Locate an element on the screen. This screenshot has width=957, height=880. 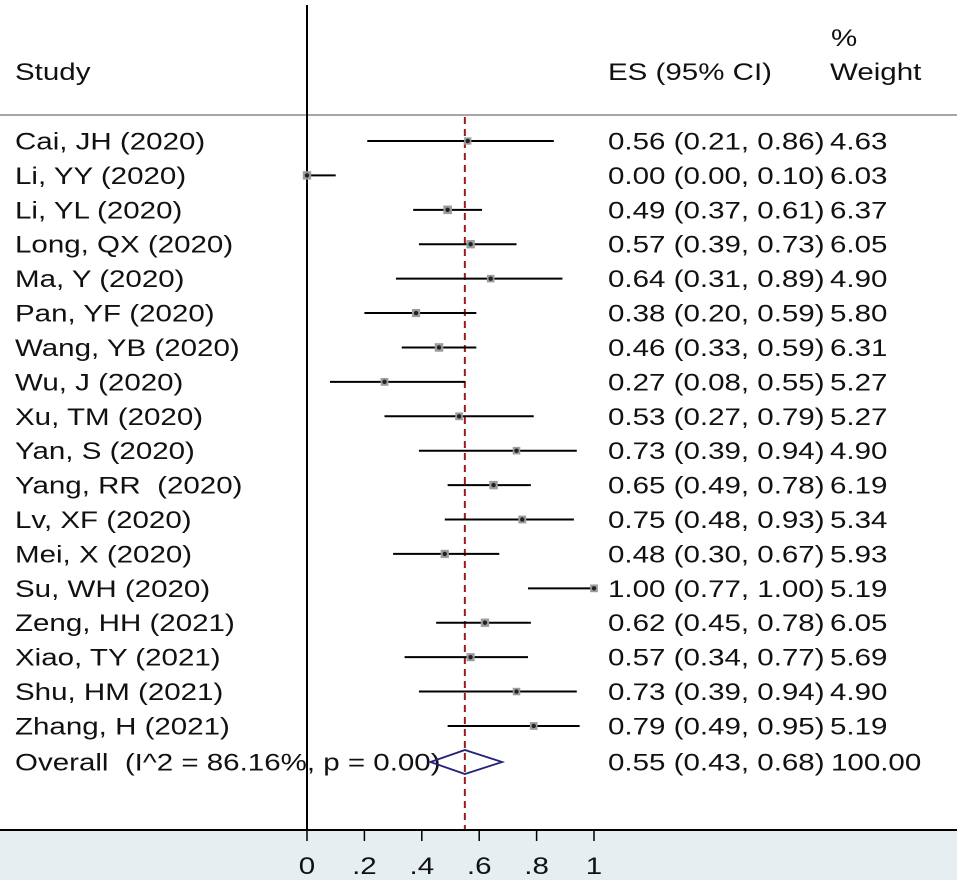
study-row: Shu, HM (2021) 0.73 (0.39, 0.94) 4.90 is located at coordinates (451, 692).